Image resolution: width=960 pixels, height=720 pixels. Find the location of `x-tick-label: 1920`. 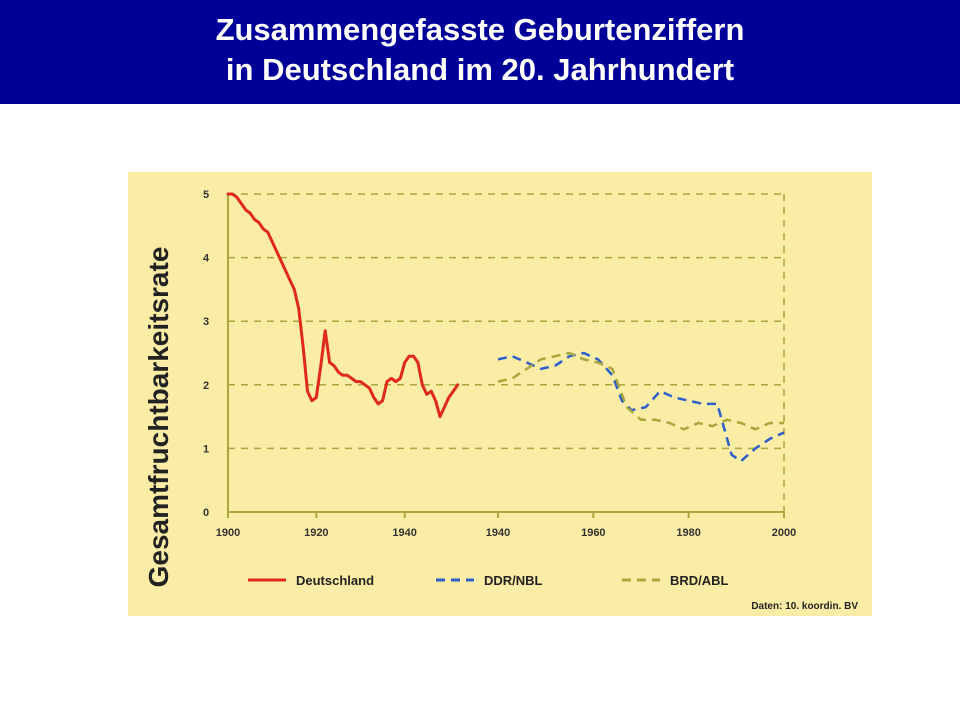

x-tick-label: 1920 is located at coordinates (316, 533).